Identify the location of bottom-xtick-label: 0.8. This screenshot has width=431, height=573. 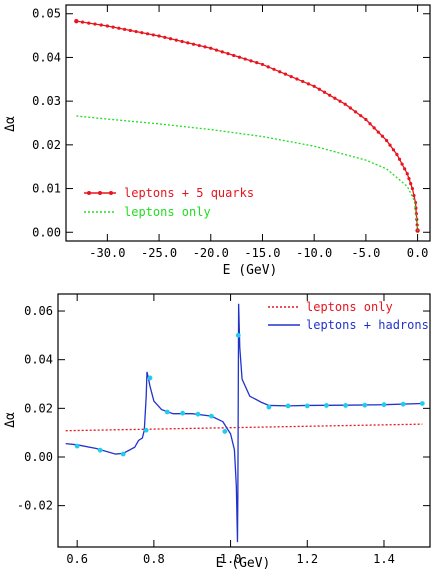
(154, 559).